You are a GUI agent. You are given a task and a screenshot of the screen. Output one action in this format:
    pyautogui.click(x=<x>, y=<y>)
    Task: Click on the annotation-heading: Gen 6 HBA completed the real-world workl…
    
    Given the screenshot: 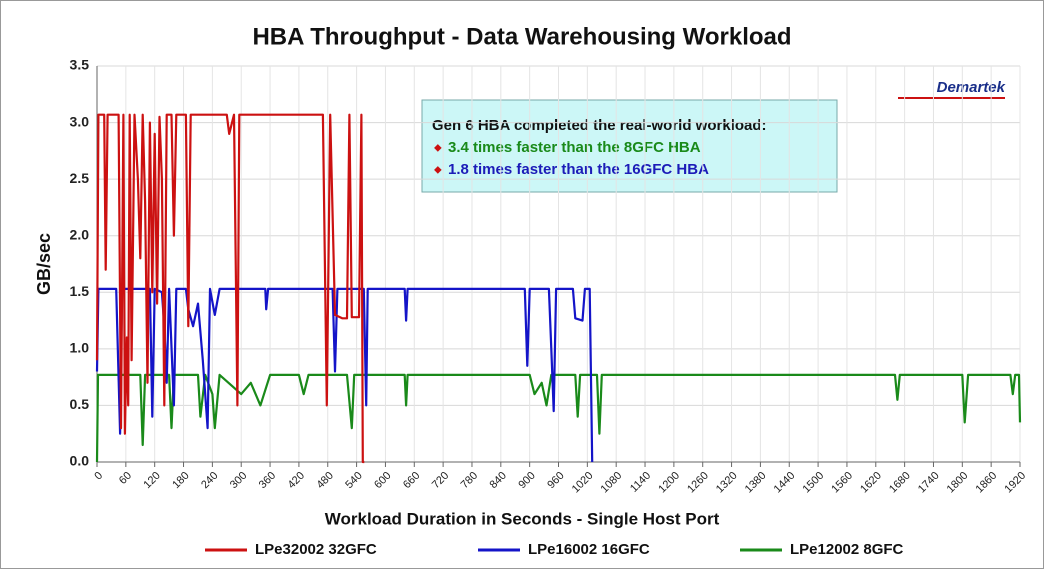 What is the action you would take?
    pyautogui.click(x=599, y=125)
    